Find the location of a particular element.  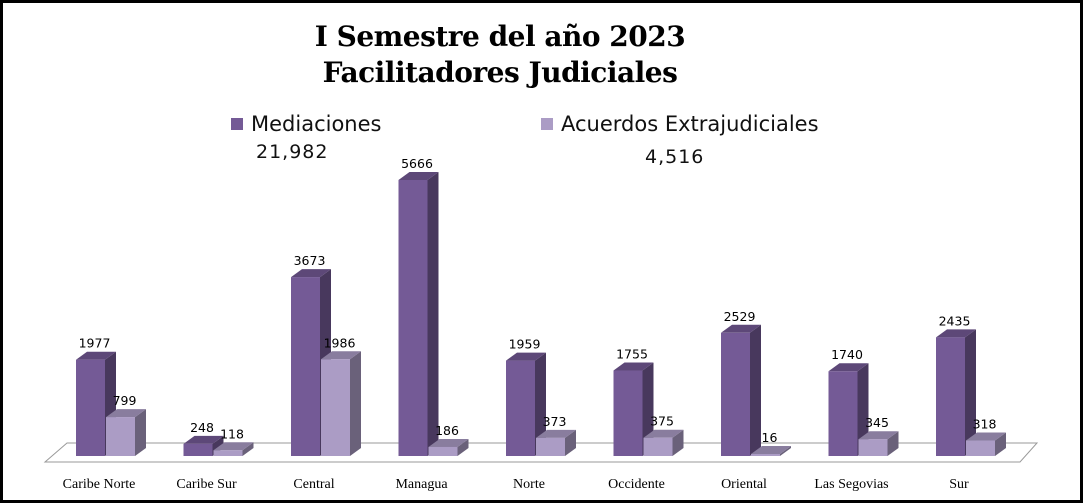

legend-item-mediaciones: Mediaciones is located at coordinates (306, 124).